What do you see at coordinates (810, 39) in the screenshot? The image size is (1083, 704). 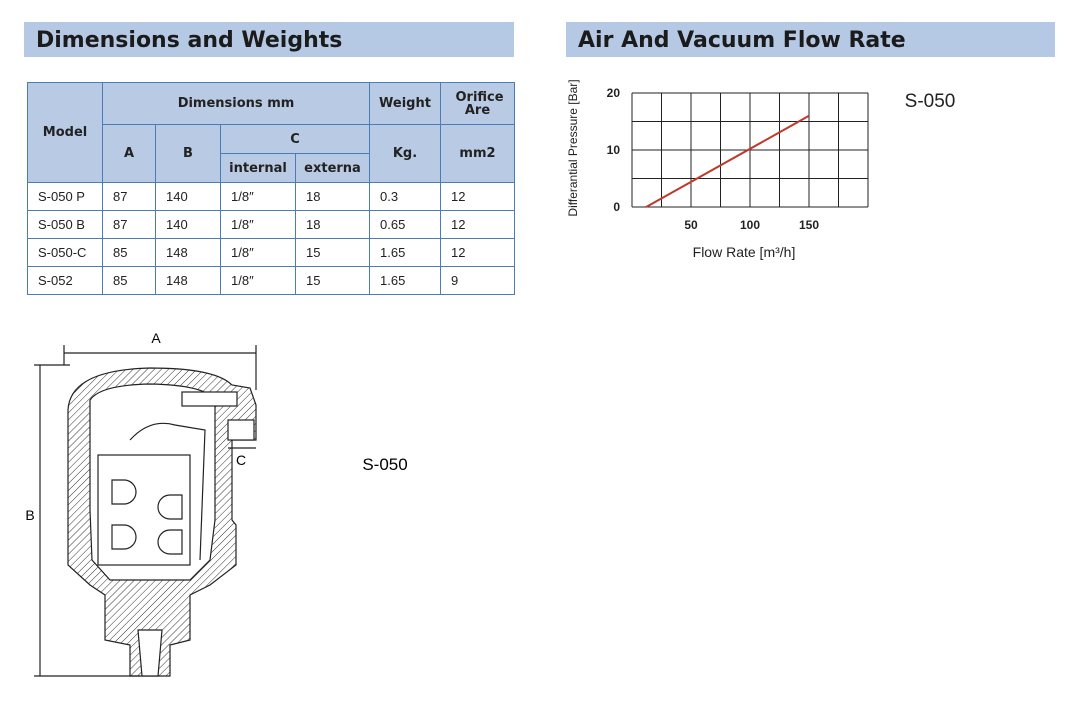 I see `section-heading: Air And Vacuum Flow Rate` at bounding box center [810, 39].